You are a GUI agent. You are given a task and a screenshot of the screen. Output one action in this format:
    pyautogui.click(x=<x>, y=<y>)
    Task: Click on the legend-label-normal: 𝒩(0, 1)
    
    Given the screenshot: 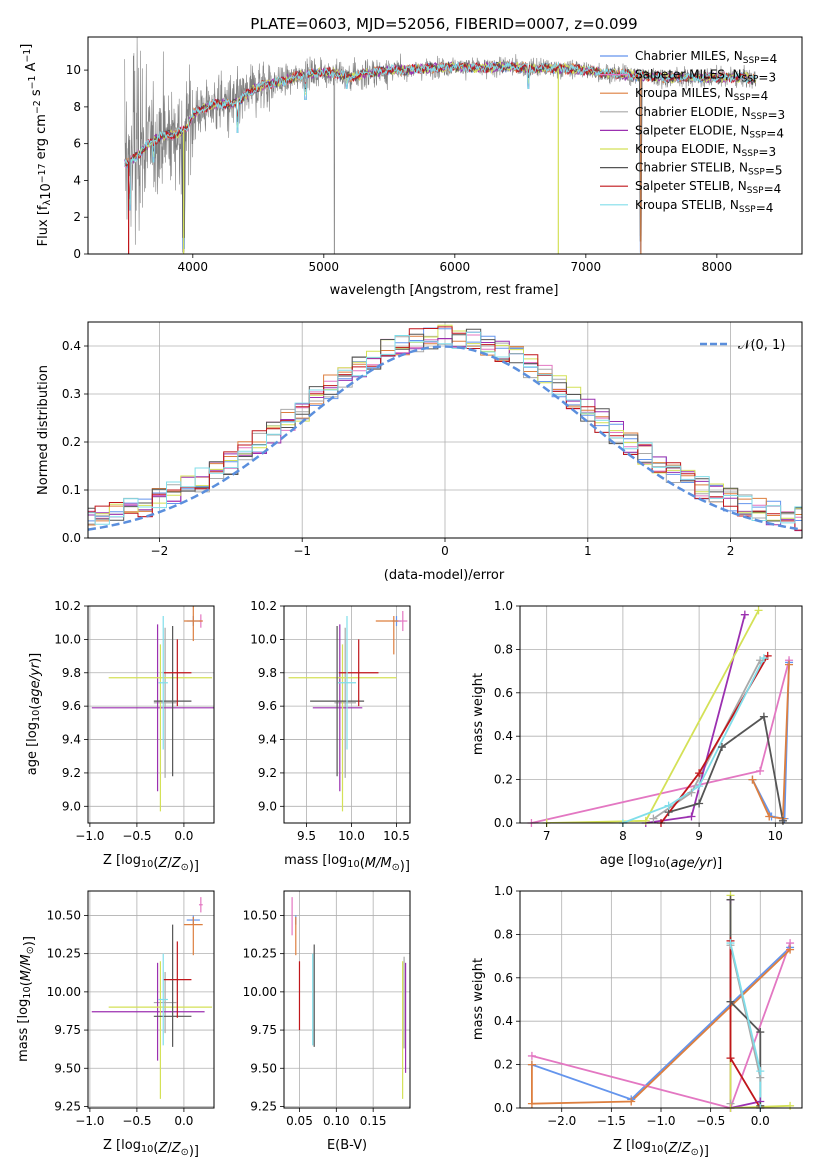 What is the action you would take?
    pyautogui.click(x=761, y=345)
    